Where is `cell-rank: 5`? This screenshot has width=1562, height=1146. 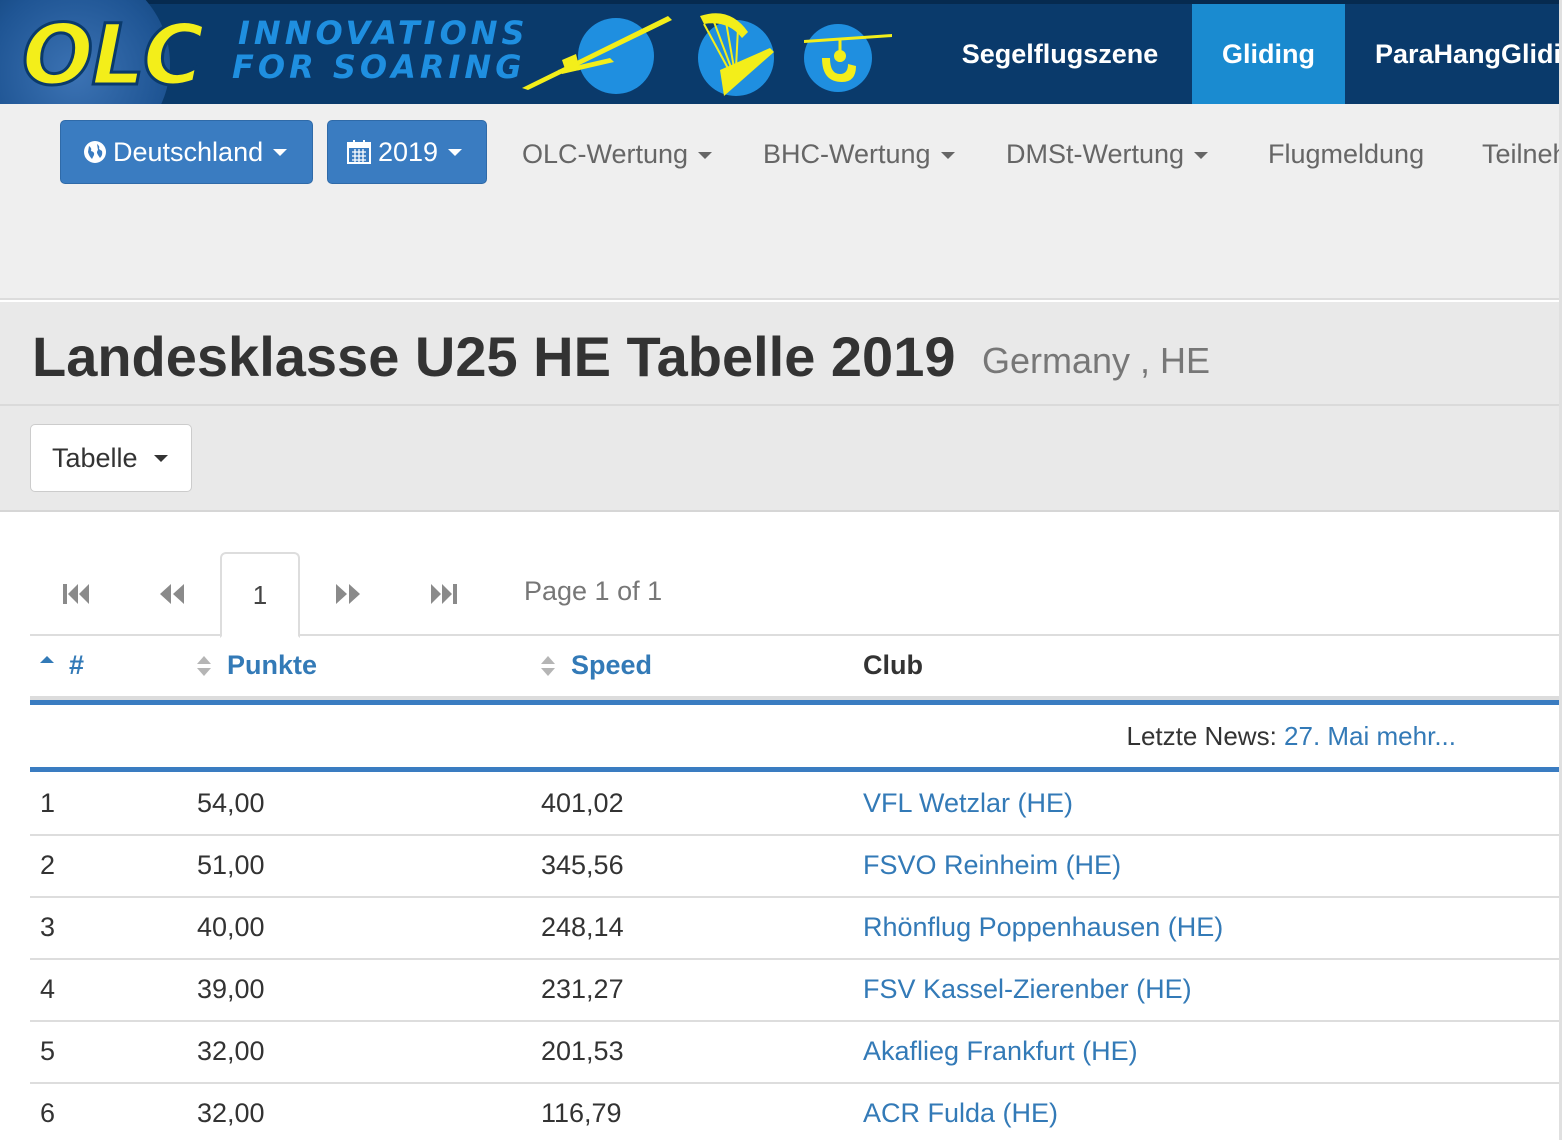 cell-rank: 5 is located at coordinates (48, 1051).